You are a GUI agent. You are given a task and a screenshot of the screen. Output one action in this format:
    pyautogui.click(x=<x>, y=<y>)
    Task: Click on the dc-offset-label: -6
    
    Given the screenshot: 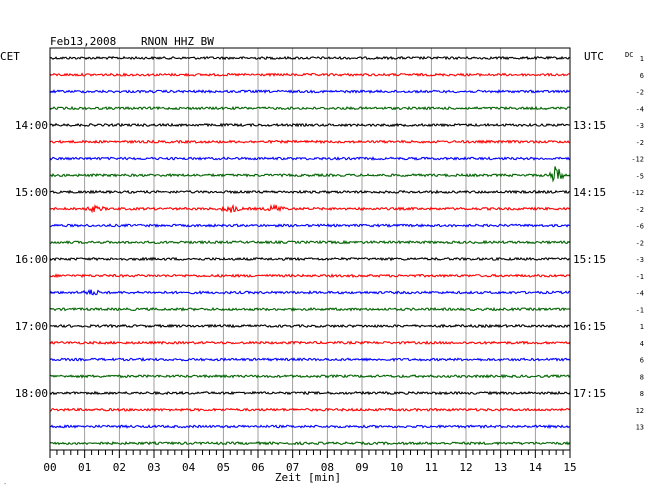 What is the action you would take?
    pyautogui.click(x=640, y=227)
    